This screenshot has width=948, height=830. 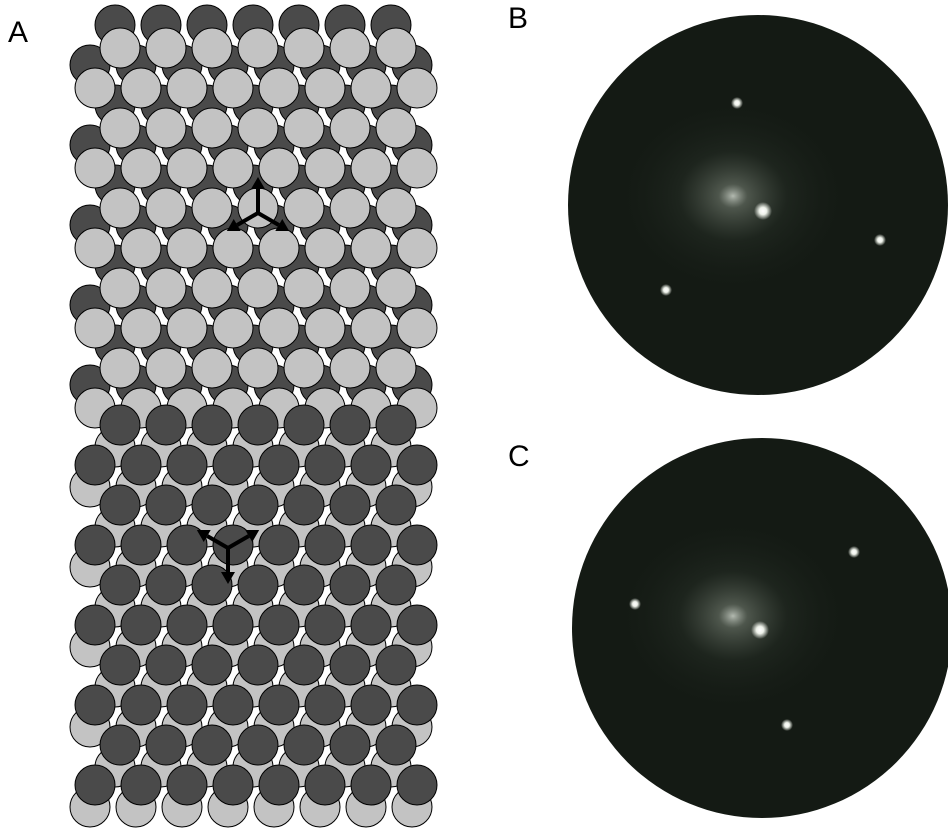 I want to click on panel-label: A, so click(x=18, y=32).